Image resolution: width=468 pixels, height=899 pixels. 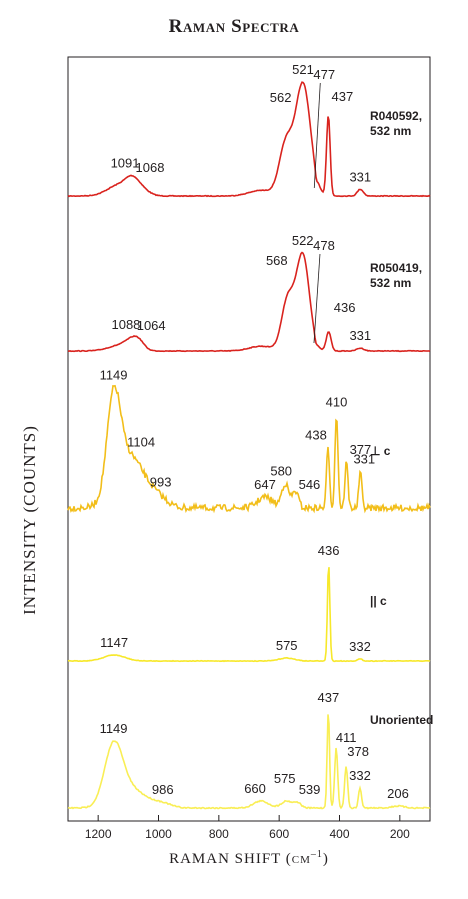 What do you see at coordinates (310, 484) in the screenshot?
I see `peak-label-546: 546` at bounding box center [310, 484].